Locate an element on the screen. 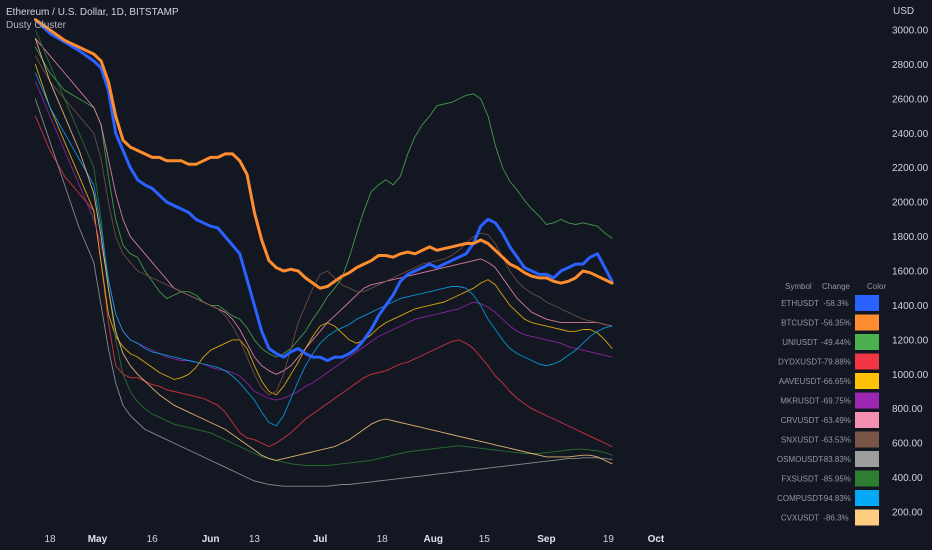 This screenshot has height=550, width=932. x-tick-label: 19 is located at coordinates (609, 539).